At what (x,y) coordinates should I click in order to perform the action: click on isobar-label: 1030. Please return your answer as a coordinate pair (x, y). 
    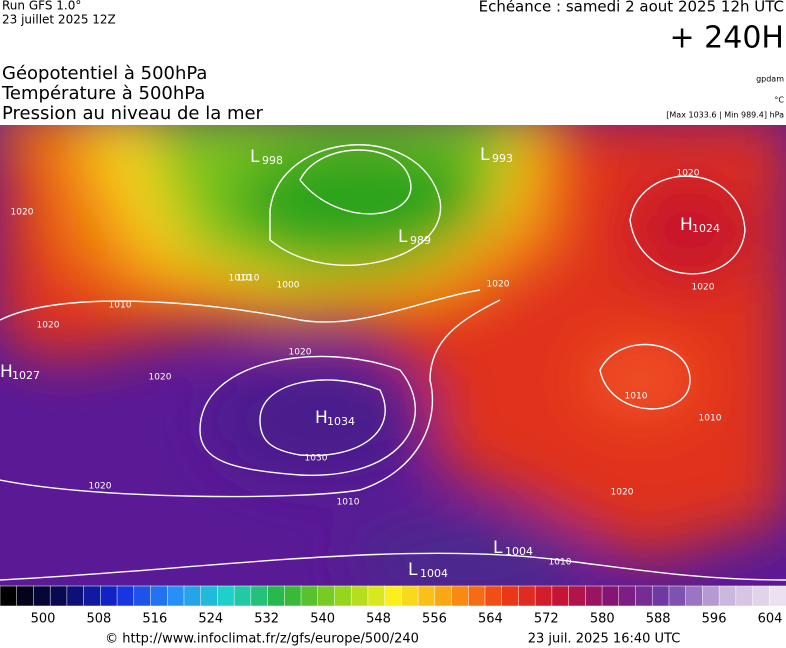
    Looking at the image, I should click on (316, 459).